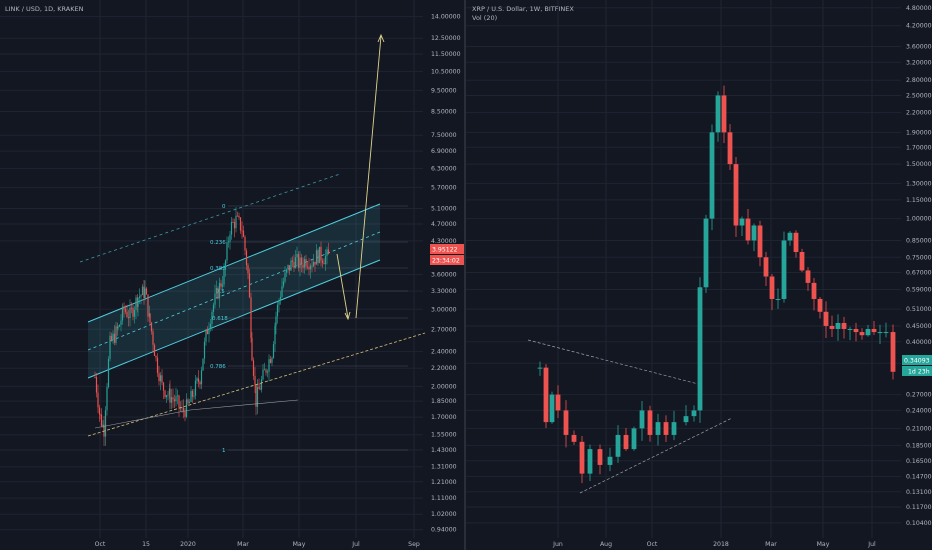  What do you see at coordinates (446, 54) in the screenshot?
I see `y-axis-tick-label: 11.50000` at bounding box center [446, 54].